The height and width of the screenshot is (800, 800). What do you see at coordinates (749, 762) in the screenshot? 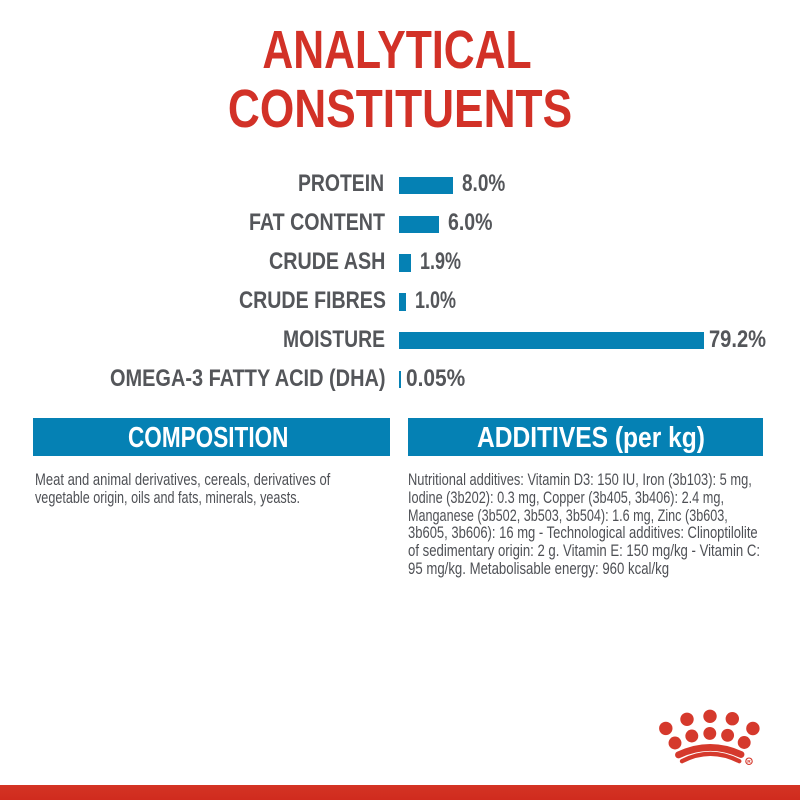
I see `svg-text: R` at bounding box center [749, 762].